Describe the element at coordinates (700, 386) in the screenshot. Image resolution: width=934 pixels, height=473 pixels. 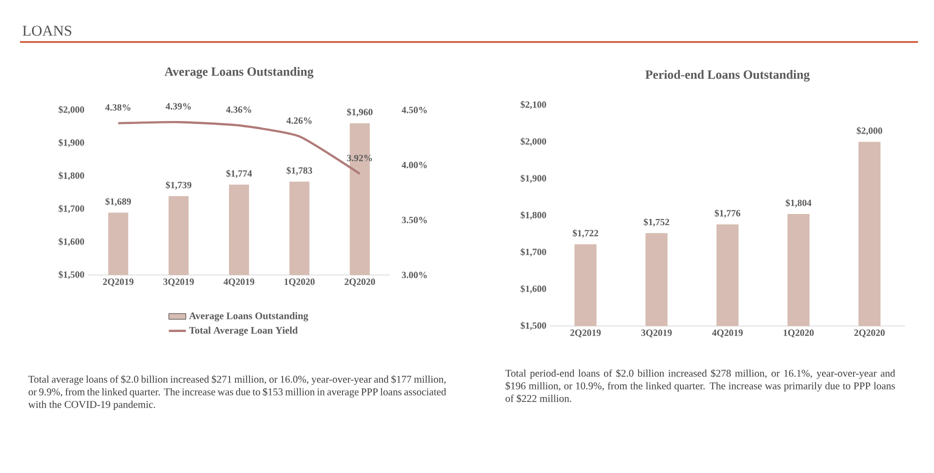
I see `text: Total period-end loans of $2.0 billion increased $278 million, or 16.1%, year-over-year and $196 million, or 10.9%, from the linked quarter. The increase was primarily due to PPP loans of $222 million.` at that location.